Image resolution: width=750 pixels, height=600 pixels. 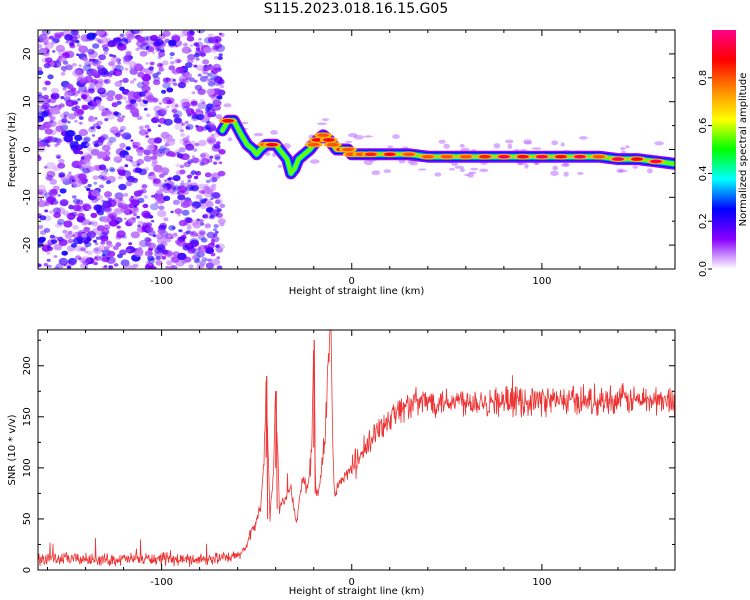 I want to click on y-tick-label: 0, so click(x=27, y=149).